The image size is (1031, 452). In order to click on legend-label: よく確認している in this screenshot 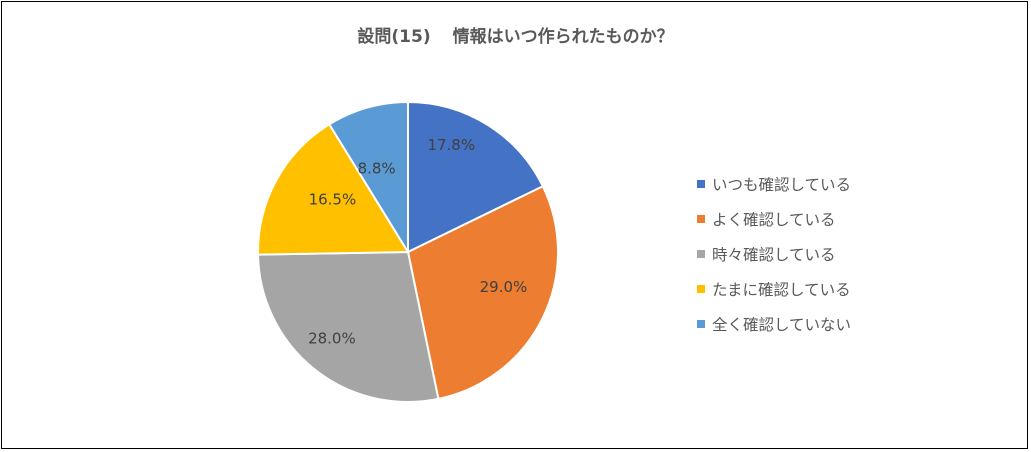, I will do `click(774, 219)`.